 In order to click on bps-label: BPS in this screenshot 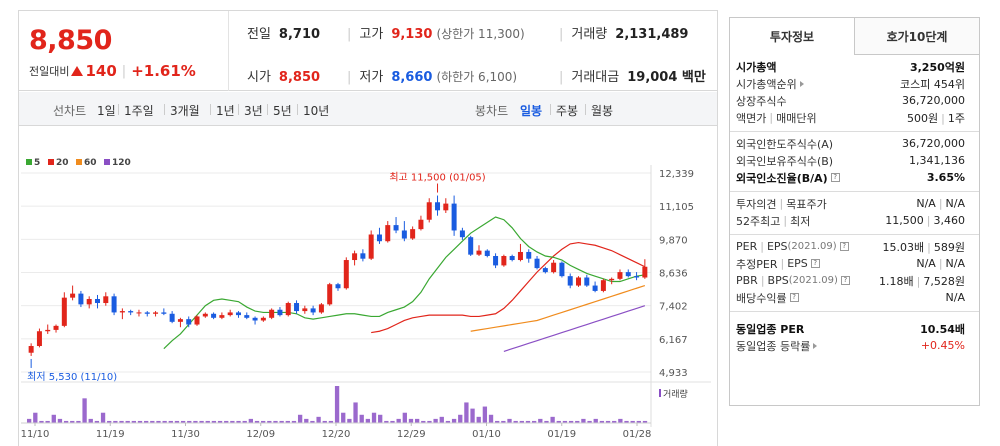, I will do `click(778, 280)`.